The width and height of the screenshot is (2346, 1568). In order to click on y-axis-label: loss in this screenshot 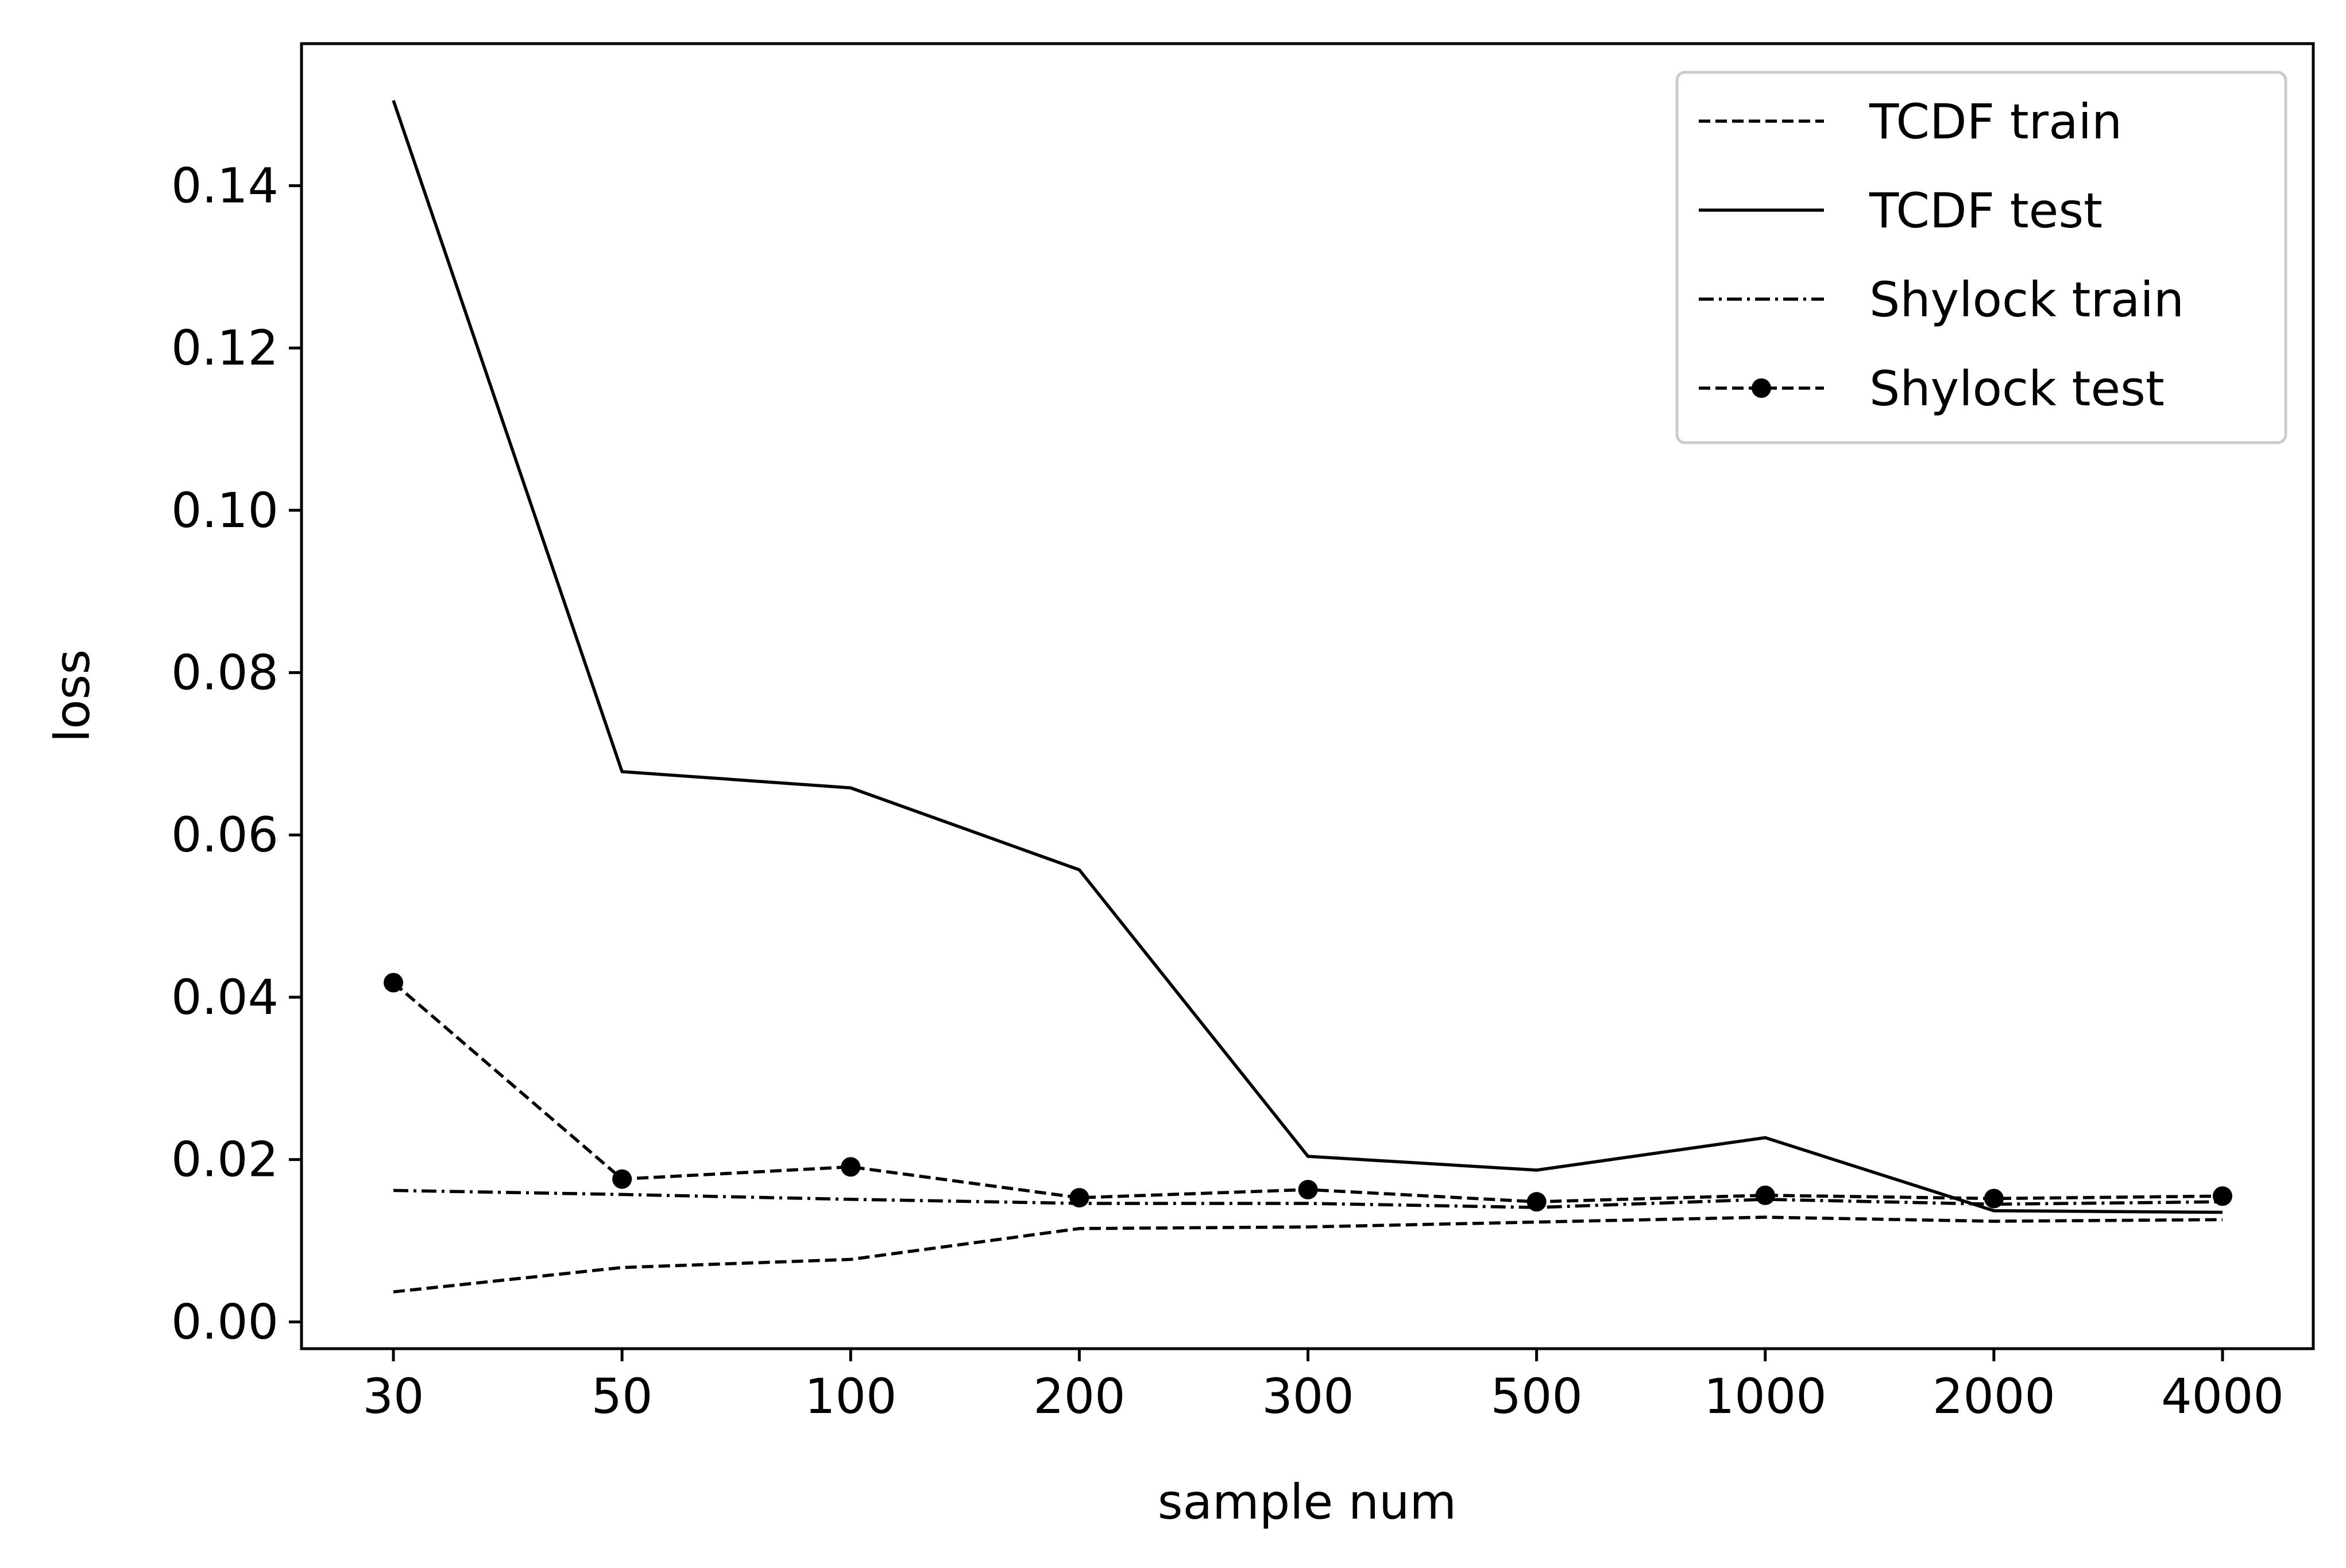, I will do `click(72, 695)`.